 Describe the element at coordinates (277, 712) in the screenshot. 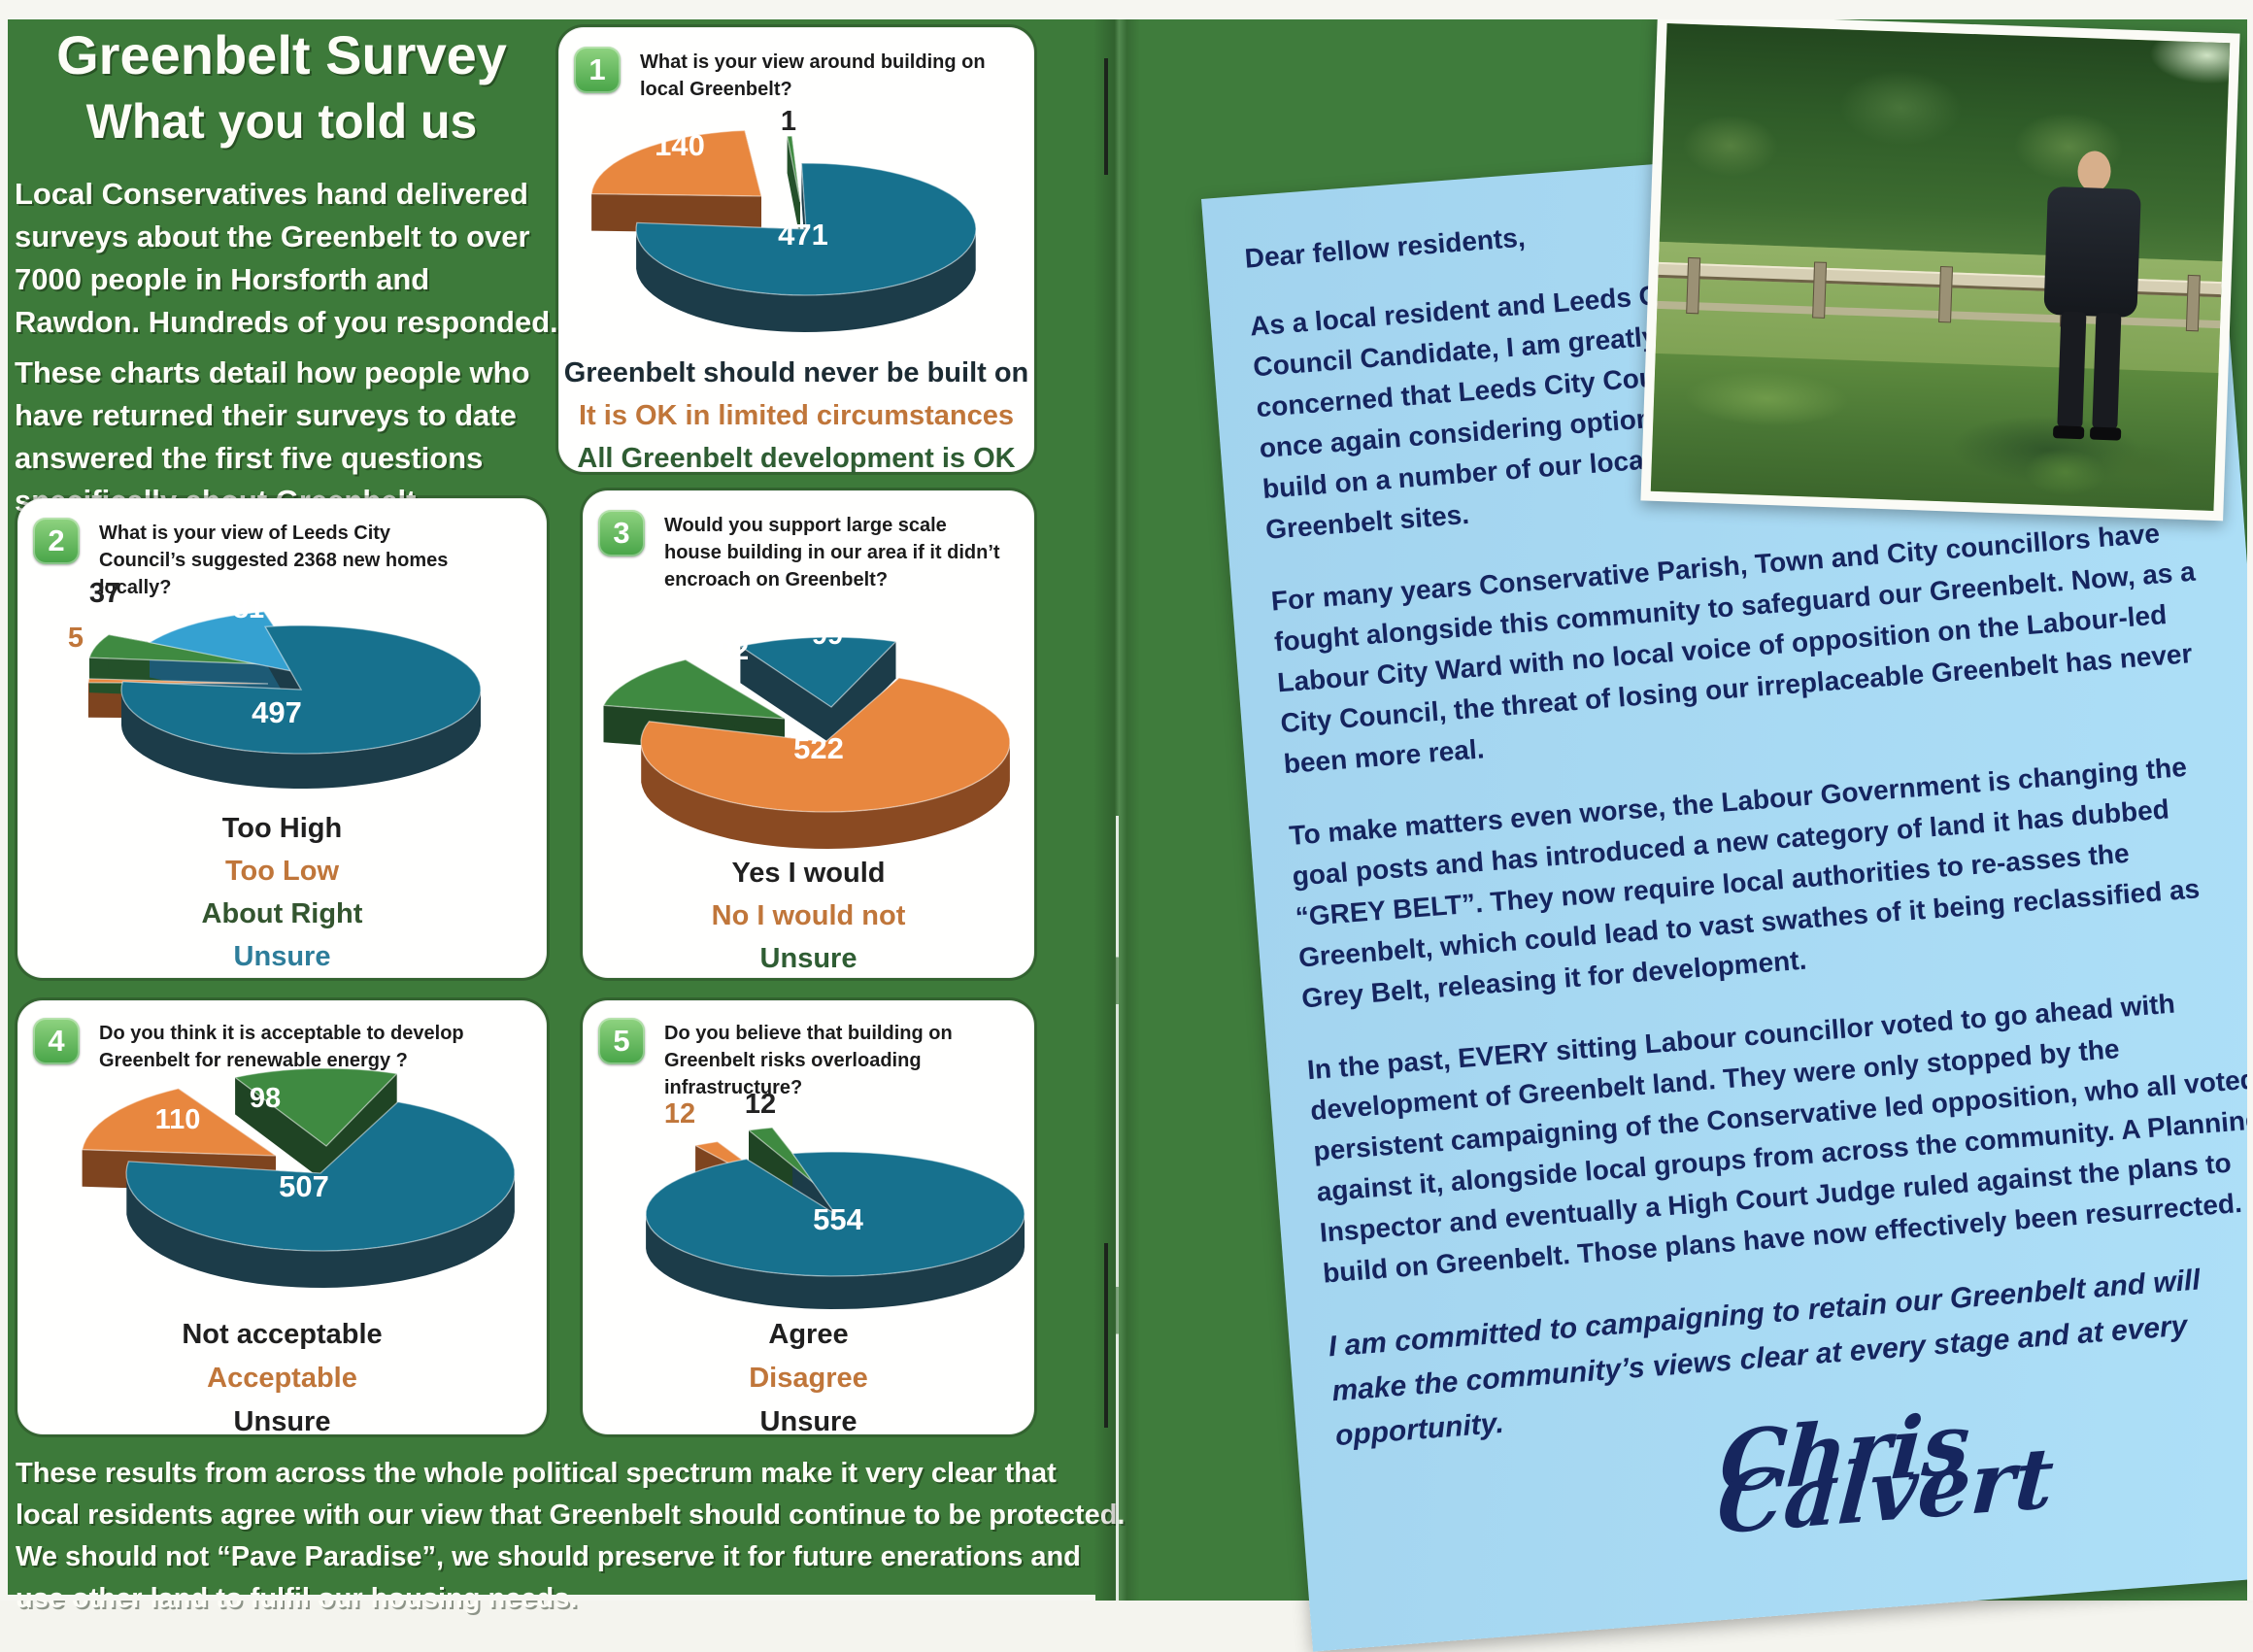

I see `pie-value-label: 497` at that location.